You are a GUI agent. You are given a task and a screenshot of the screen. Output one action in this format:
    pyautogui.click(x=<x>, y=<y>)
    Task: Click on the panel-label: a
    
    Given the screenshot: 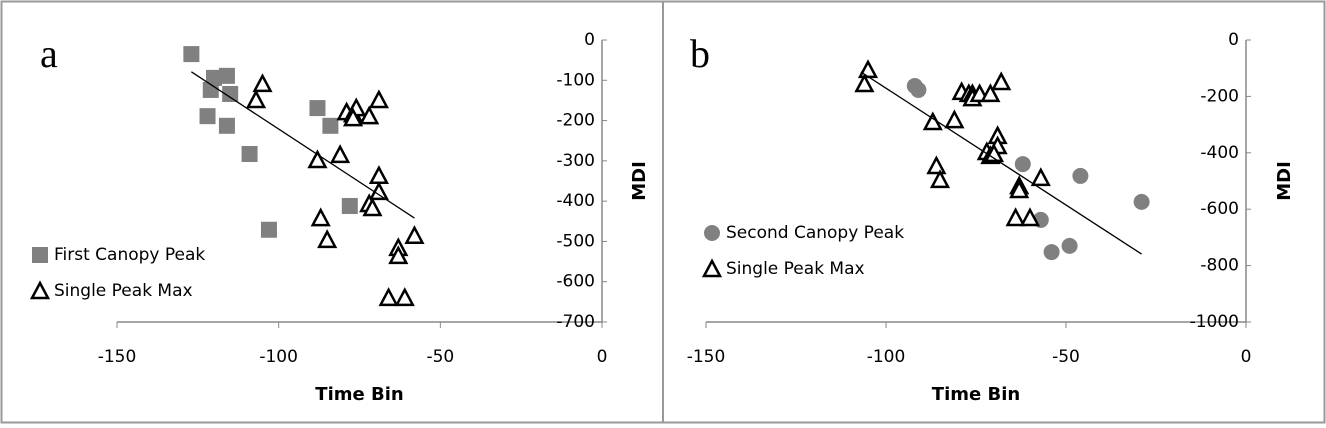 What is the action you would take?
    pyautogui.click(x=49, y=53)
    